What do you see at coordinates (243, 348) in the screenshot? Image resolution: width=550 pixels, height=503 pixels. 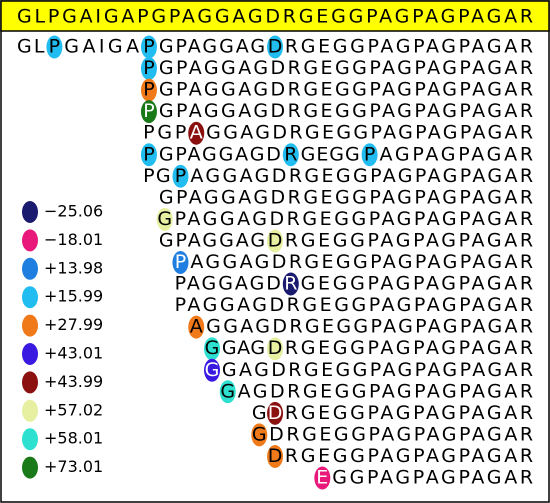 I see `residues: GAG` at bounding box center [243, 348].